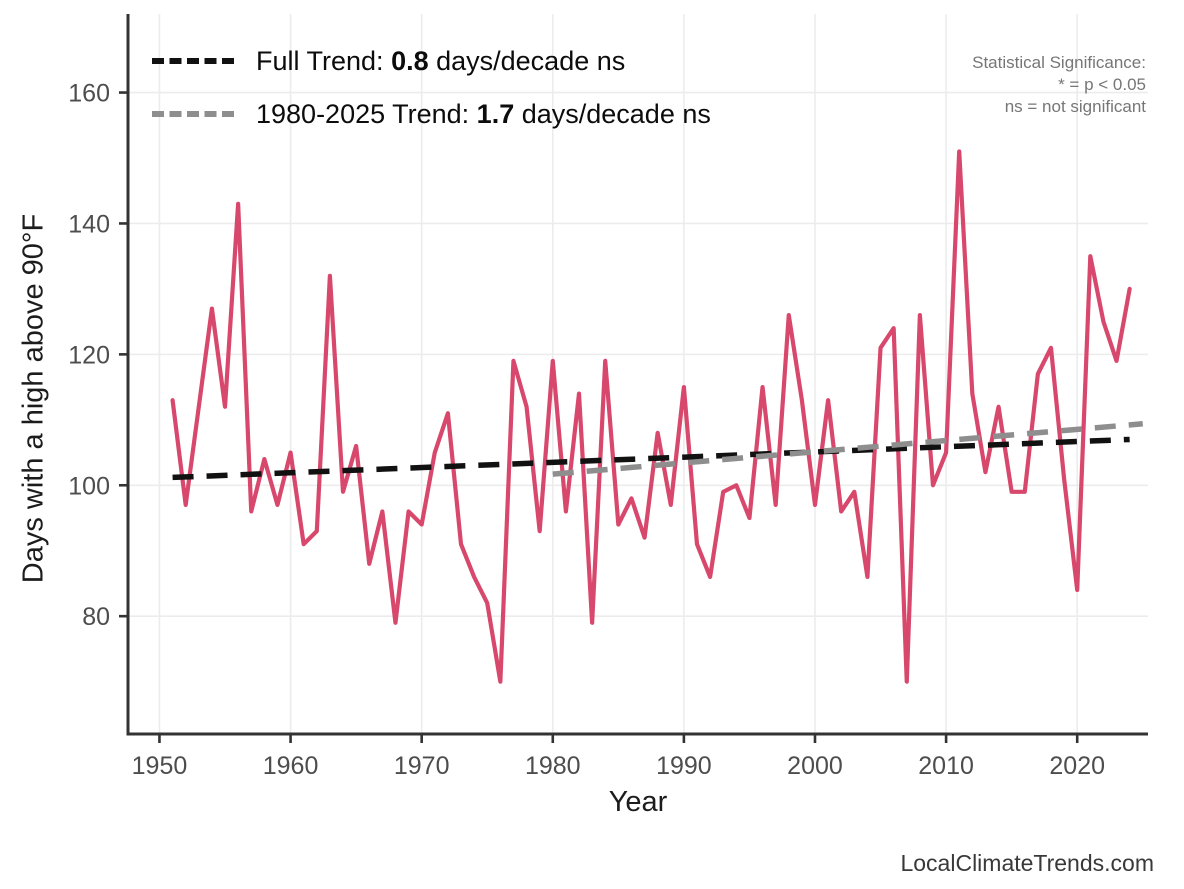 This screenshot has width=1184, height=889. Describe the element at coordinates (89, 224) in the screenshot. I see `y-tick-label: 140` at that location.